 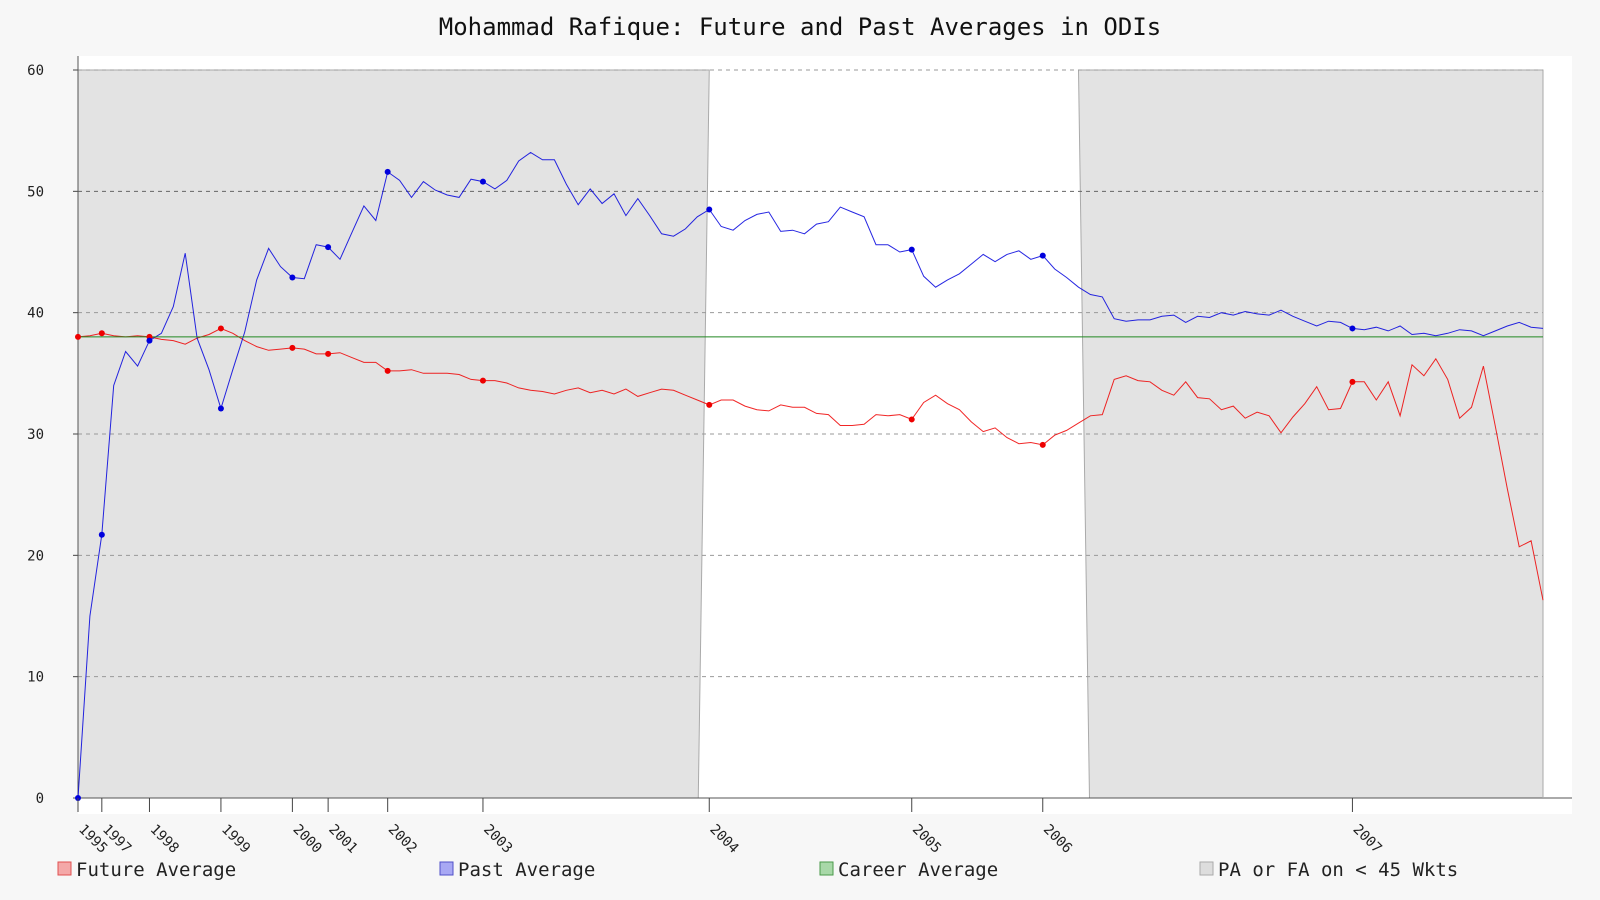 What do you see at coordinates (164, 839) in the screenshot?
I see `x-tick-label: 1998` at bounding box center [164, 839].